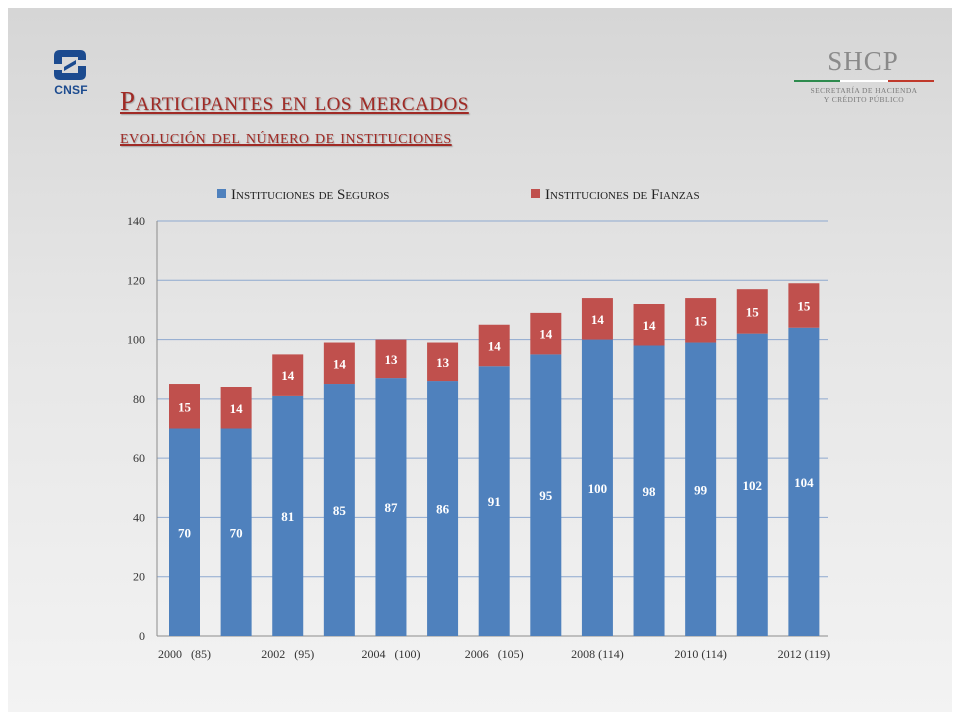 The width and height of the screenshot is (960, 720). I want to click on y-tick-label: 60, so click(139, 458).